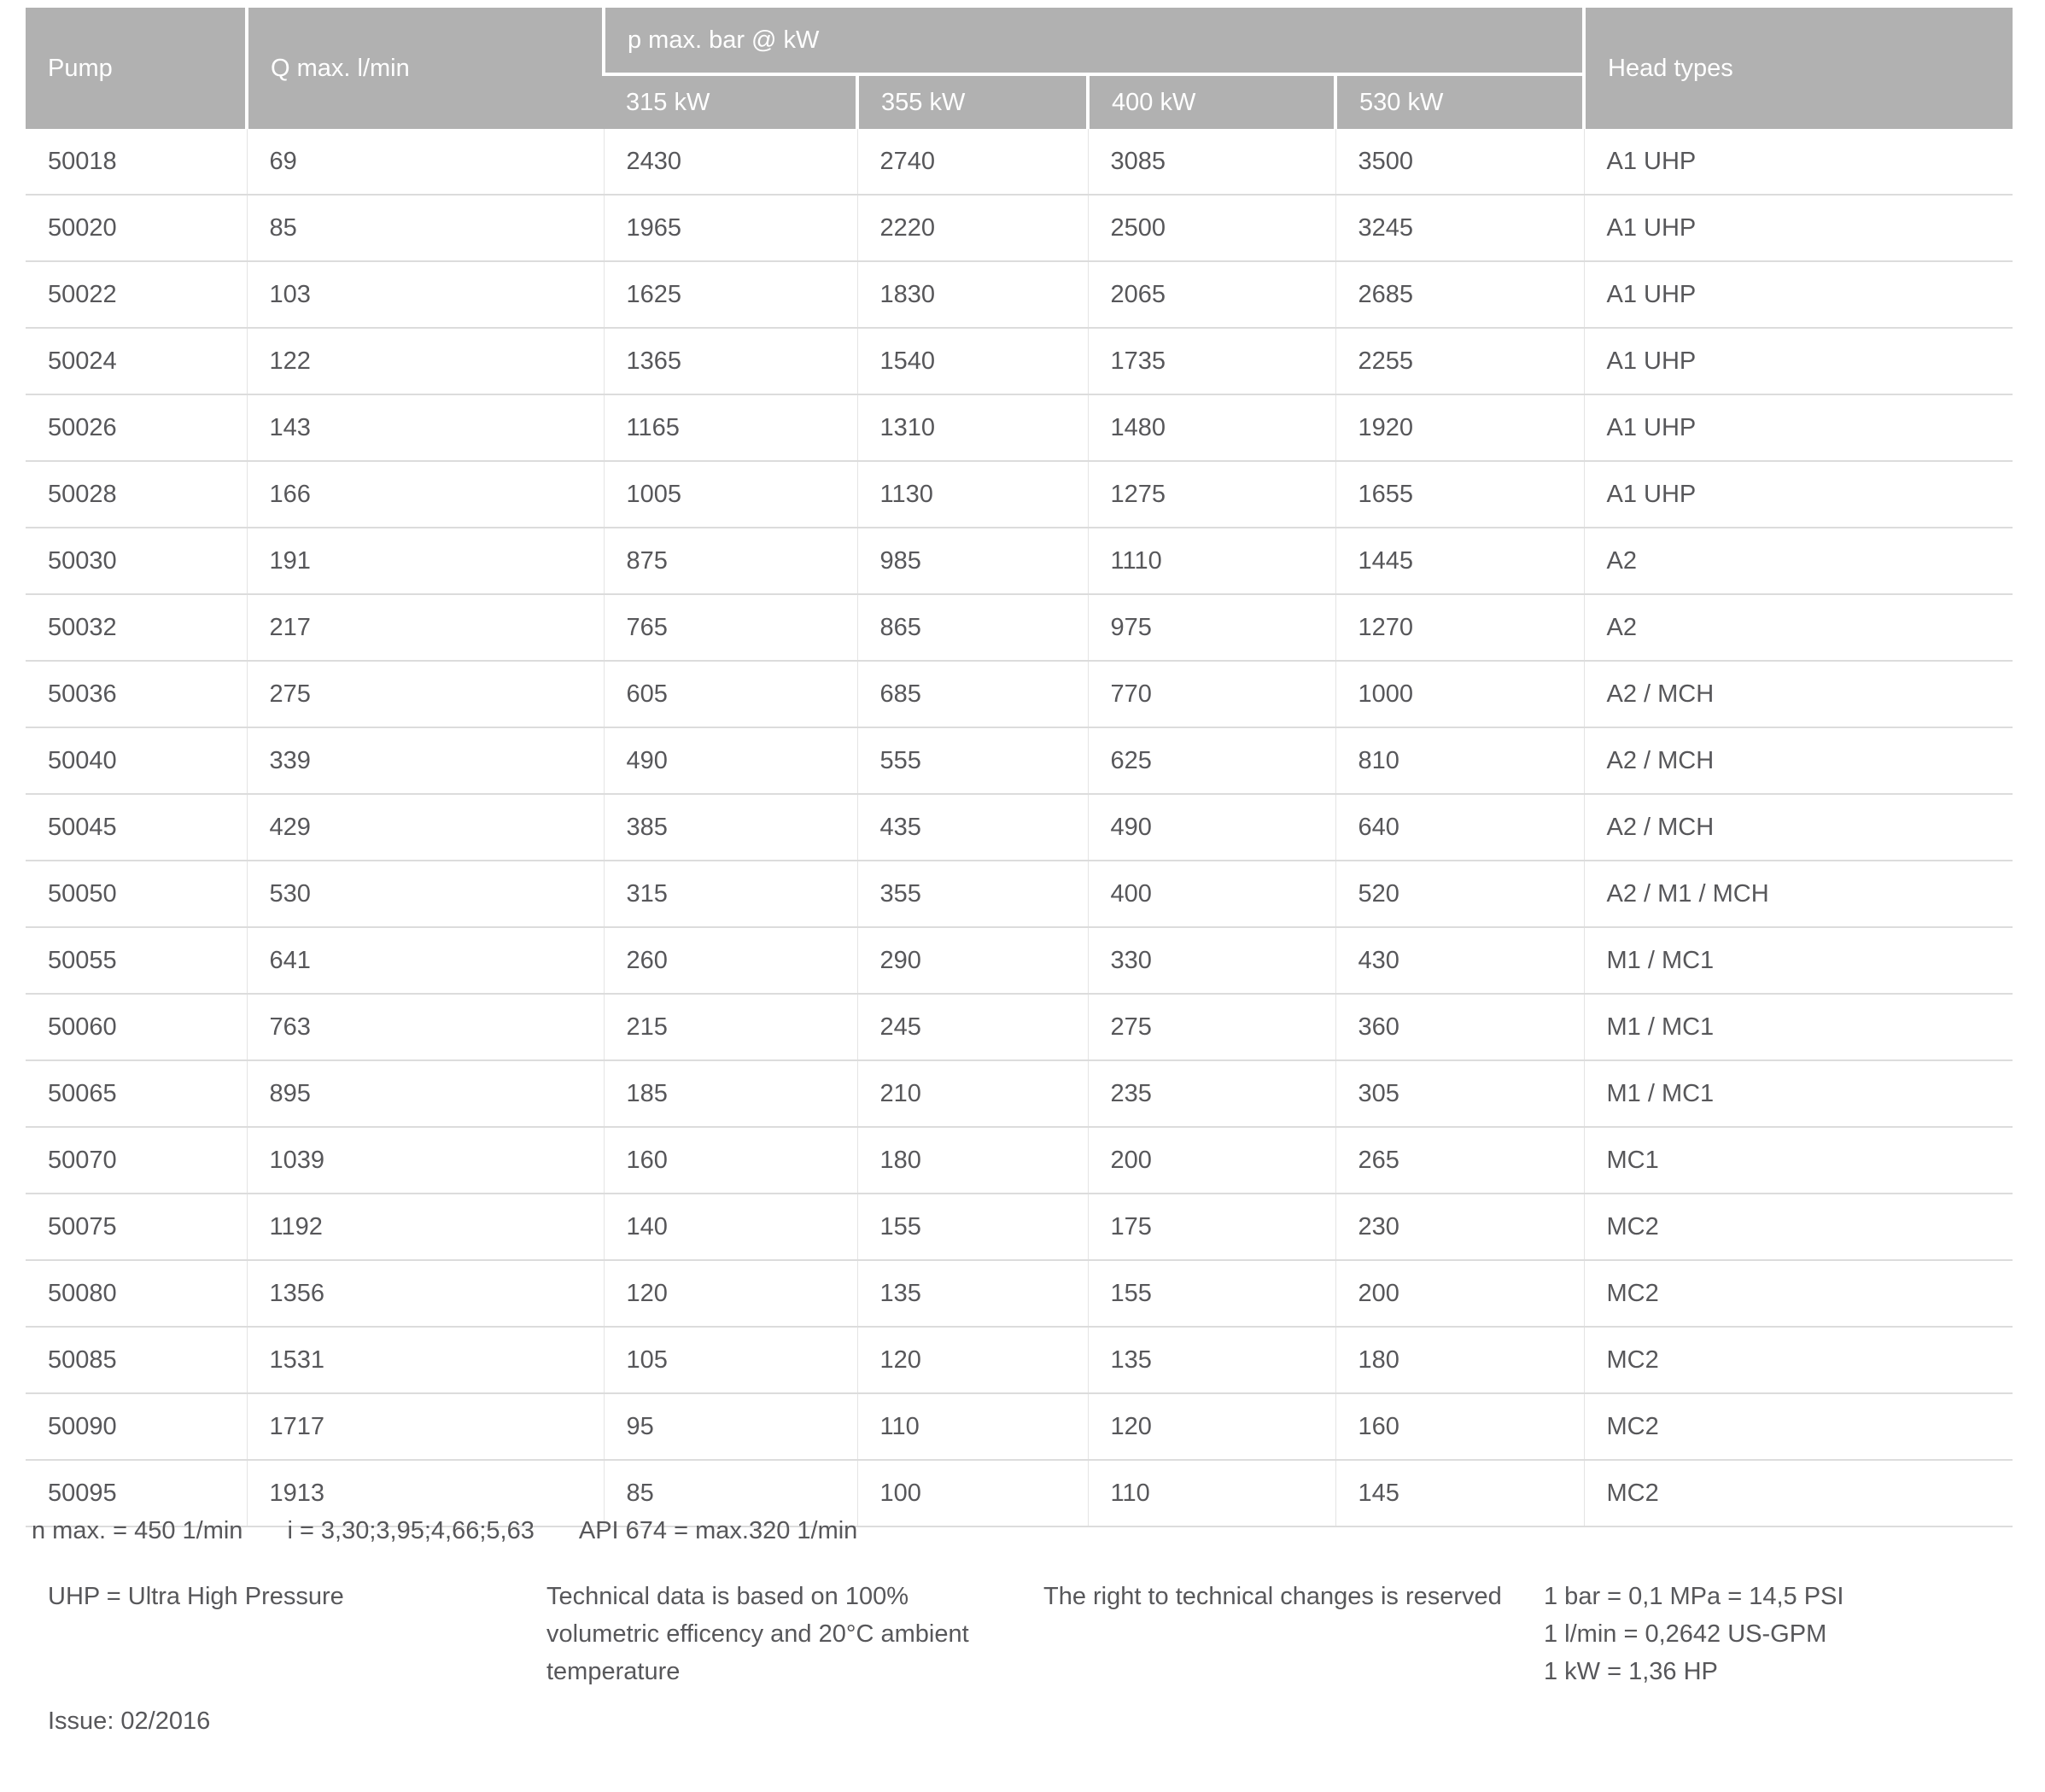  What do you see at coordinates (1459, 1359) in the screenshot?
I see `p-cell: 180` at bounding box center [1459, 1359].